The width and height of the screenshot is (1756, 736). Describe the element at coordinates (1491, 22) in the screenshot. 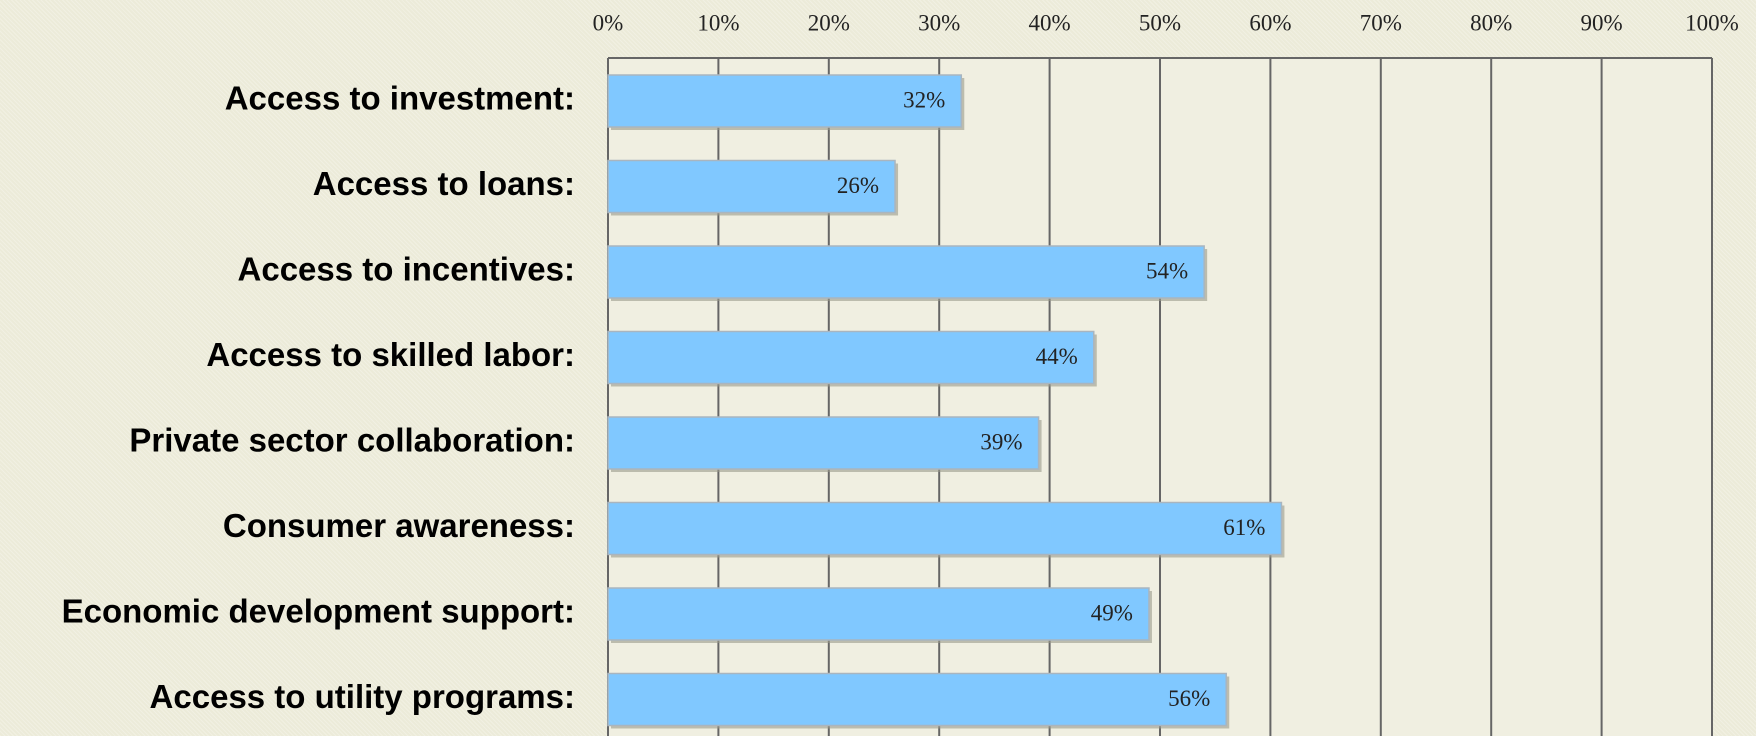

I see `x-tick-label: 80%` at that location.